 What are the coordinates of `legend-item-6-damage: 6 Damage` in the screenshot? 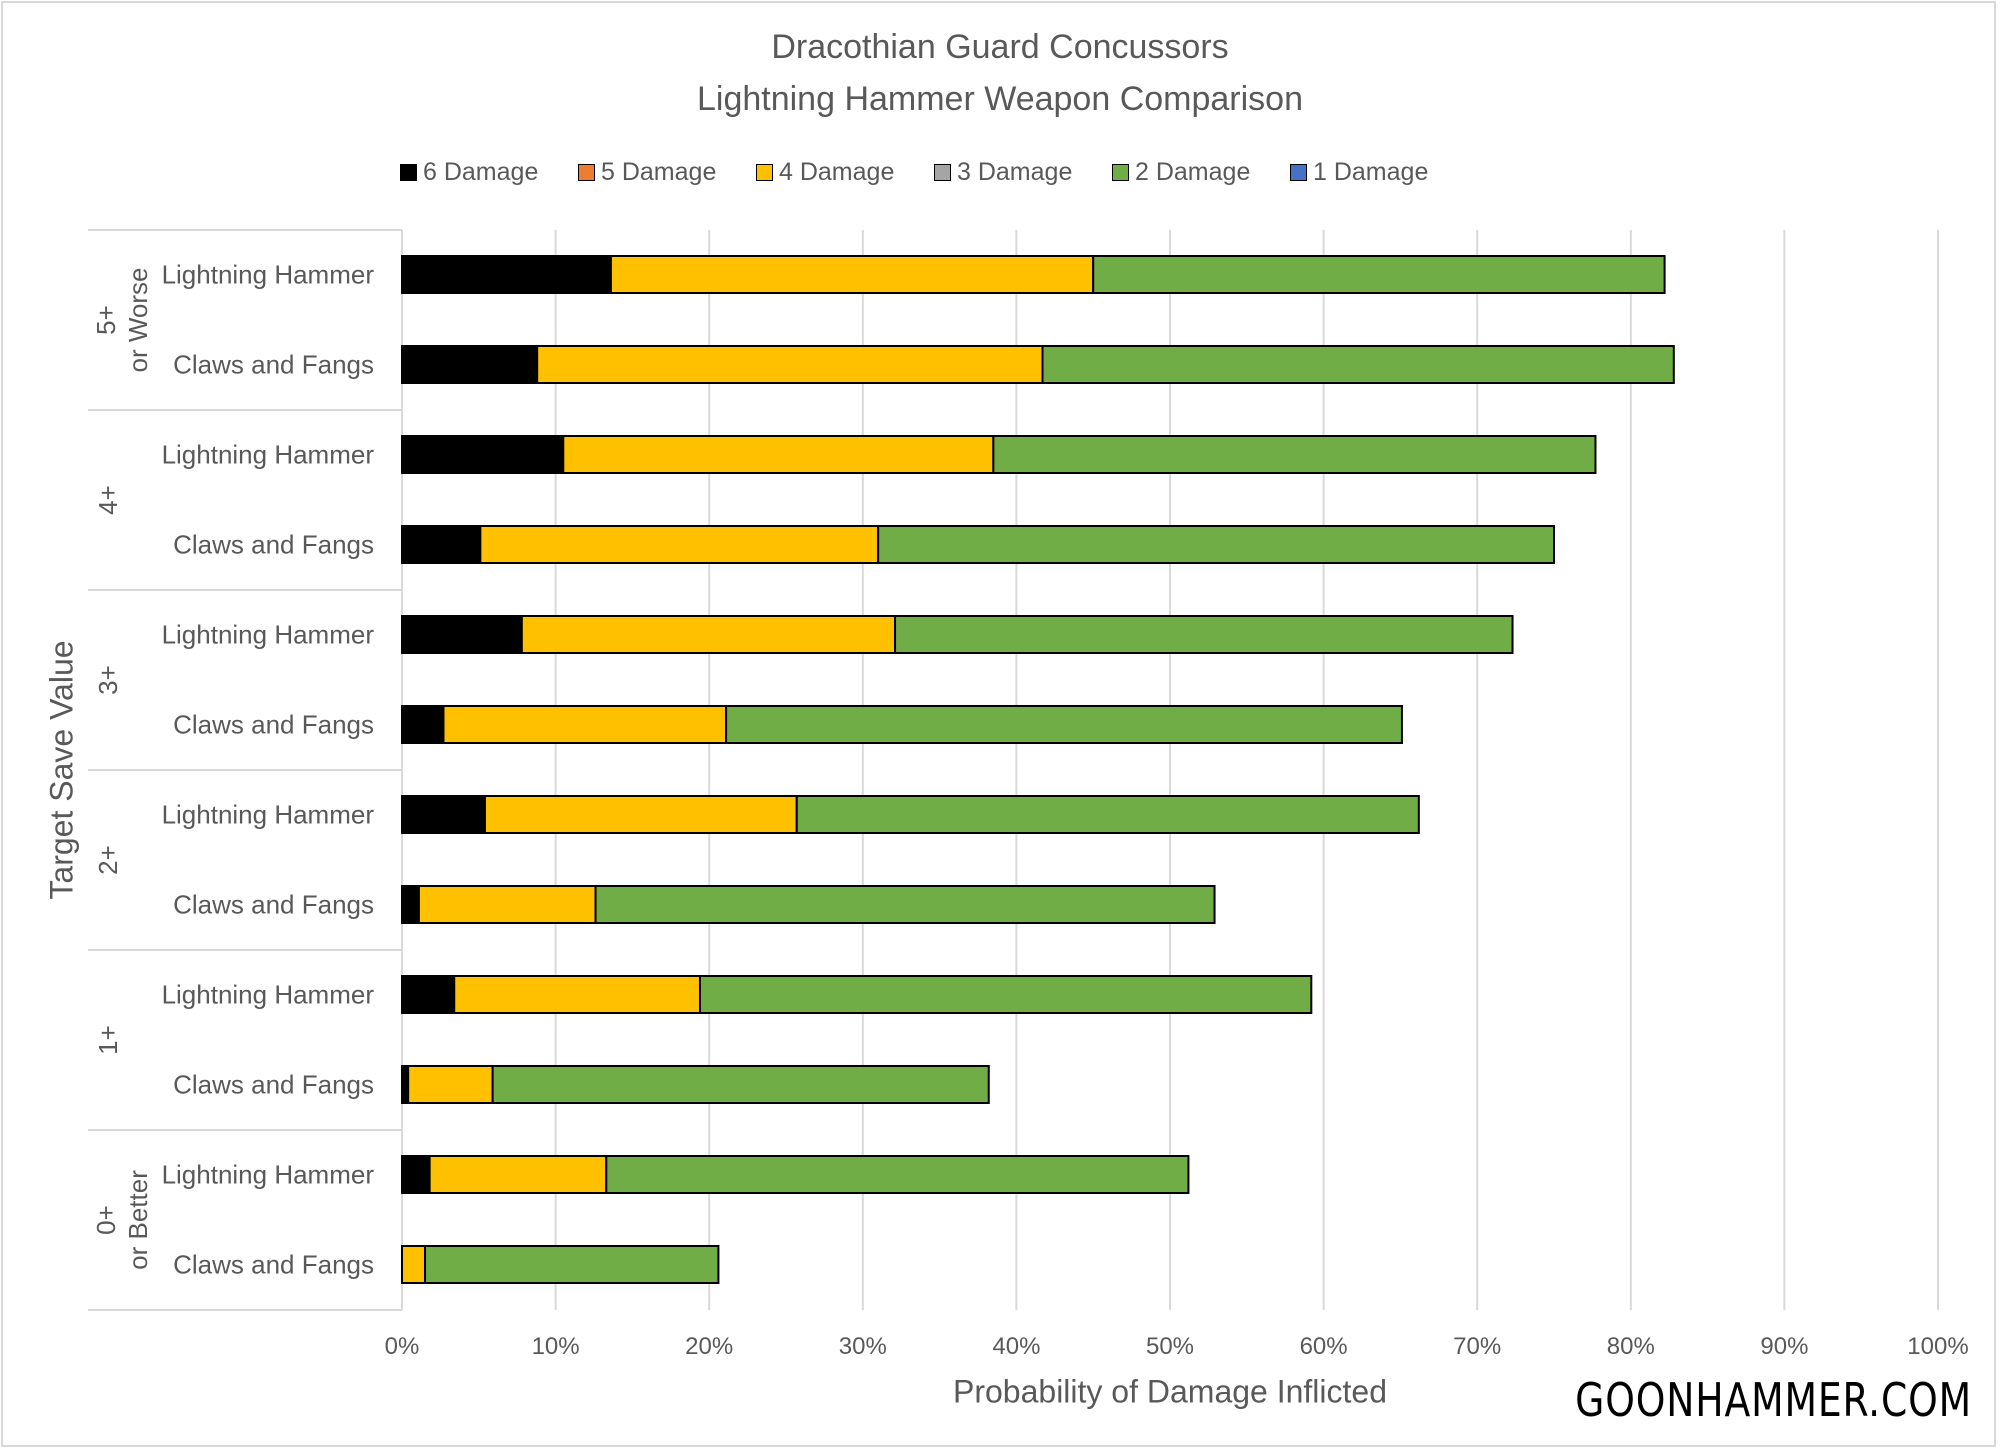 It's located at (469, 172).